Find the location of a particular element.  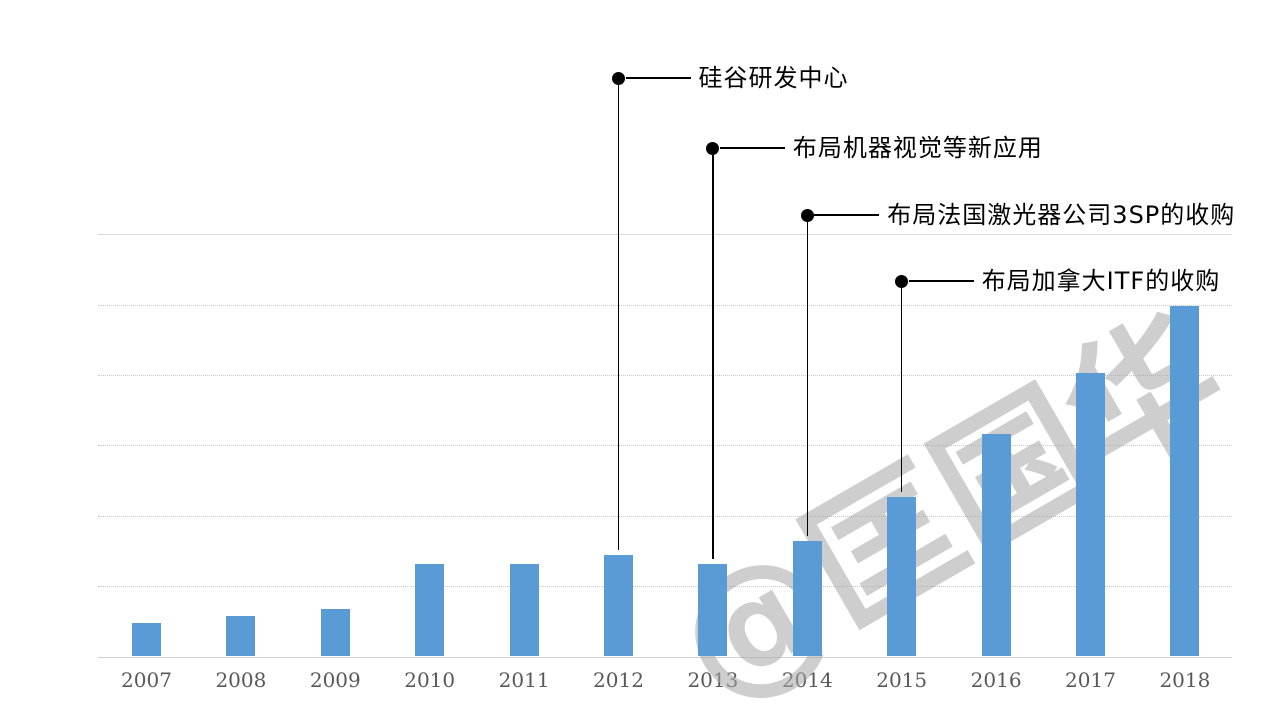

x-axis-label-2016: 2016 is located at coordinates (996, 680).